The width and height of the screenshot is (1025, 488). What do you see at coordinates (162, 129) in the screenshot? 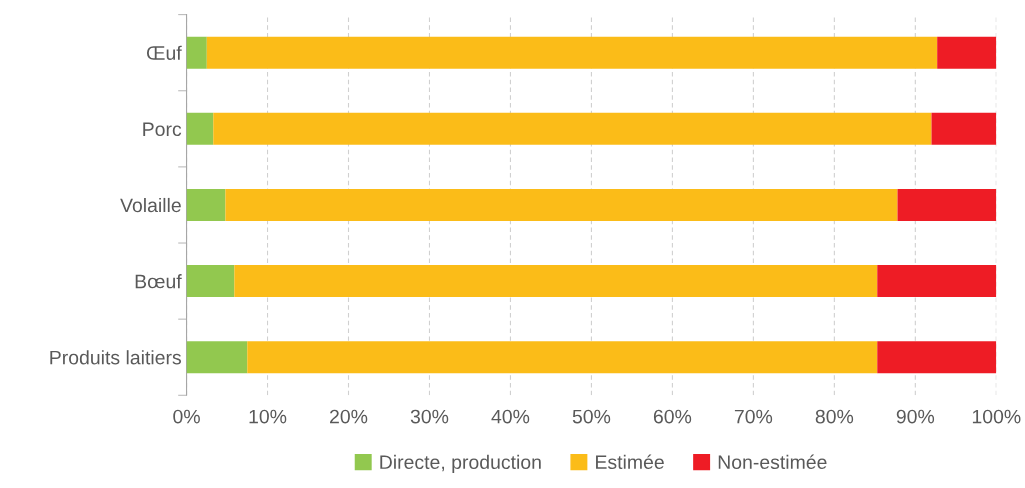
I see `y-tick-label: Porc` at bounding box center [162, 129].